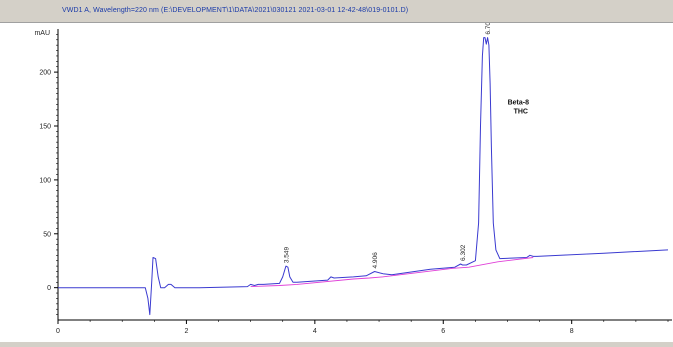  Describe the element at coordinates (488, 29) in the screenshot. I see `peak-rt-label: 6.701` at that location.